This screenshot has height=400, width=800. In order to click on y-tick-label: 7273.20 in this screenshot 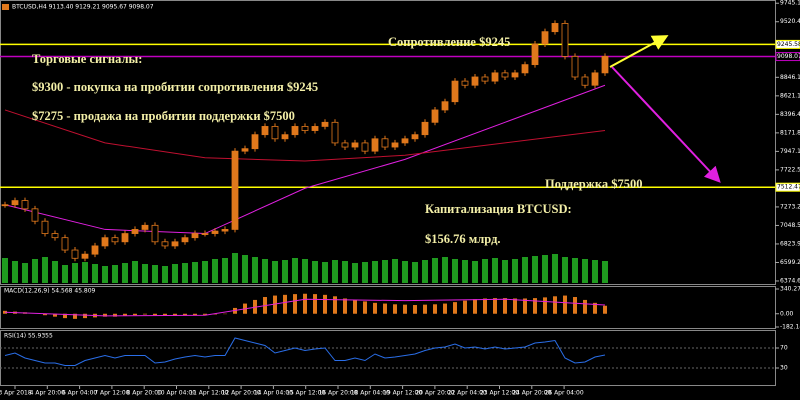, I will do `click(790, 206)`.